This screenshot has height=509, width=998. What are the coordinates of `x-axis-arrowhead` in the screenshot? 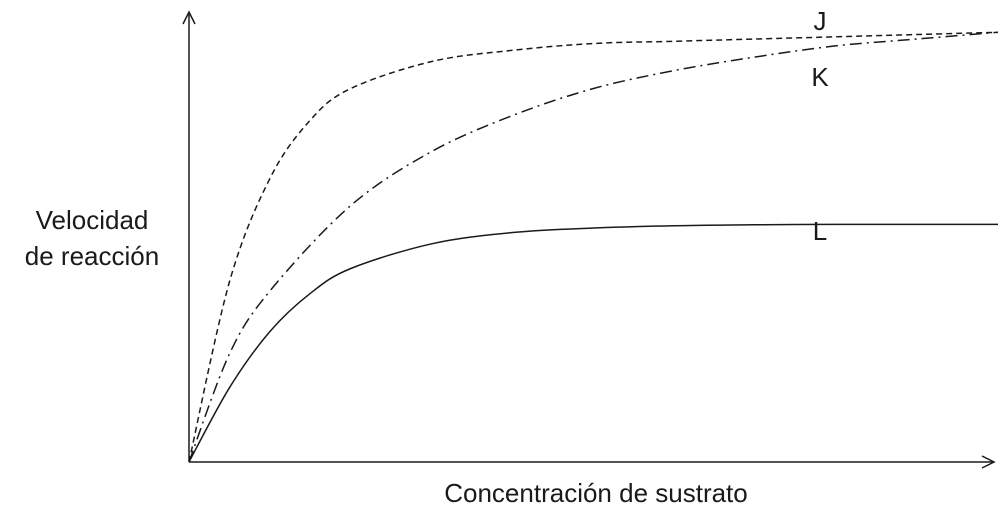 It's located at (988, 462).